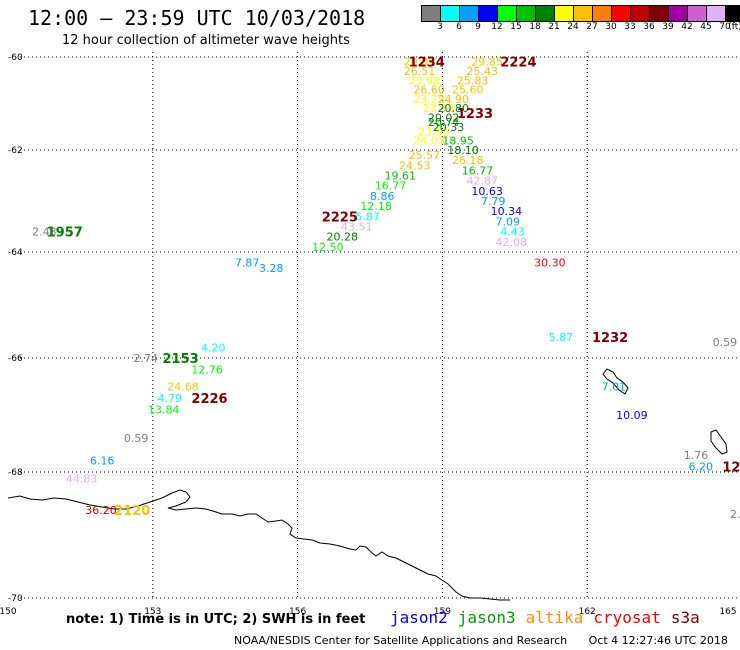 The width and height of the screenshot is (740, 650). What do you see at coordinates (382, 196) in the screenshot?
I see `wave-height-label: 8.86` at bounding box center [382, 196].